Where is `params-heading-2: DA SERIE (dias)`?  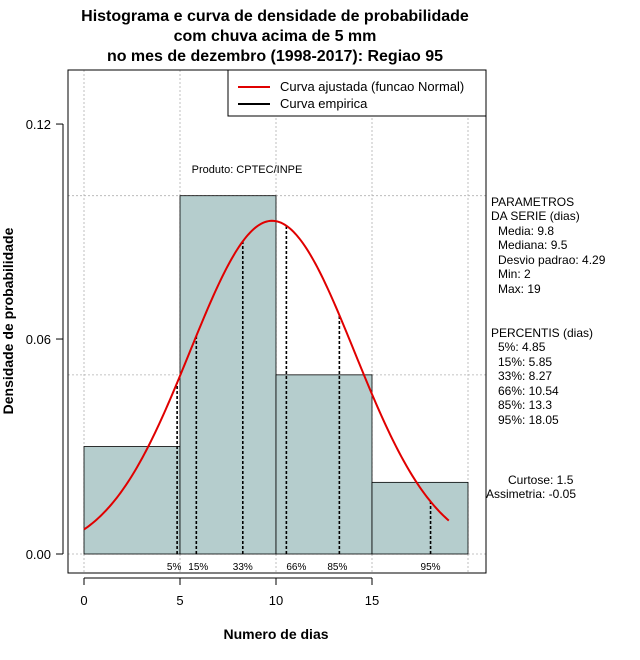
params-heading-2: DA SERIE (dias) is located at coordinates (535, 216).